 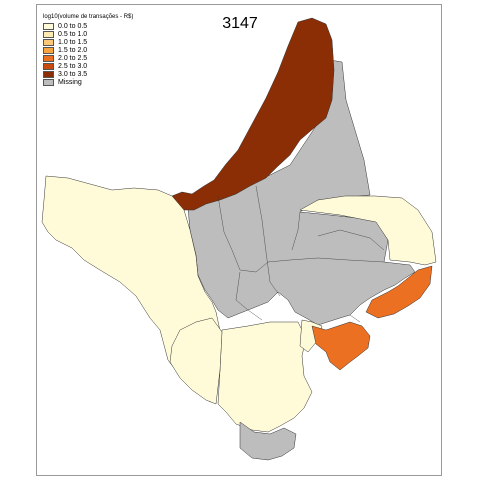 I want to click on internal-boundaries, so click(x=301, y=254).